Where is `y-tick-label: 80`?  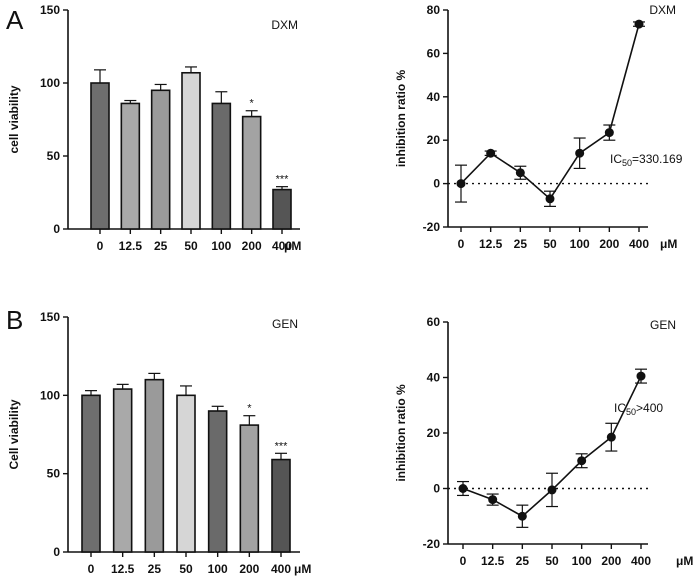 y-tick-label: 80 is located at coordinates (434, 10).